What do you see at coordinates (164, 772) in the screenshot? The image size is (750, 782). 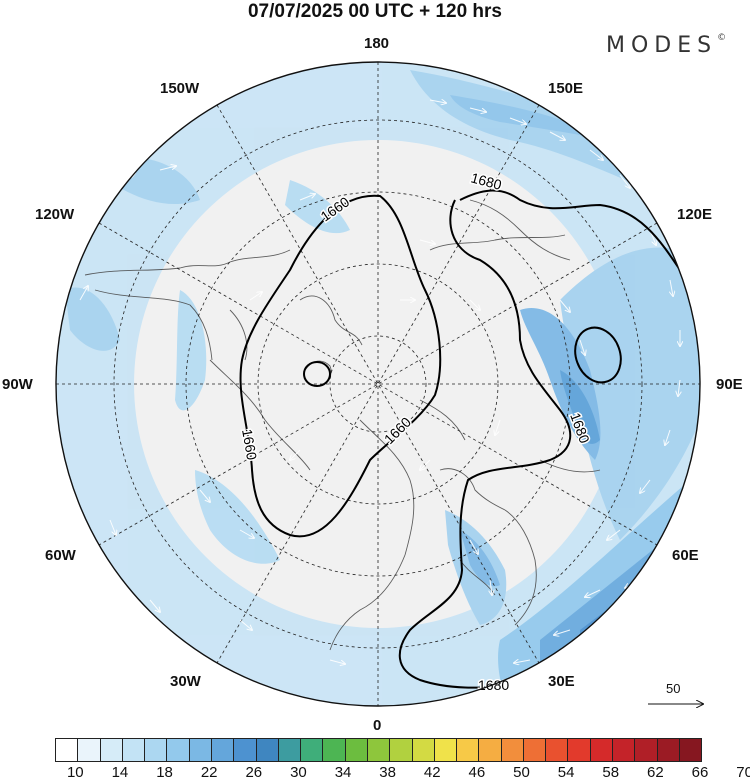 I see `colorbar-tick-label: 18` at bounding box center [164, 772].